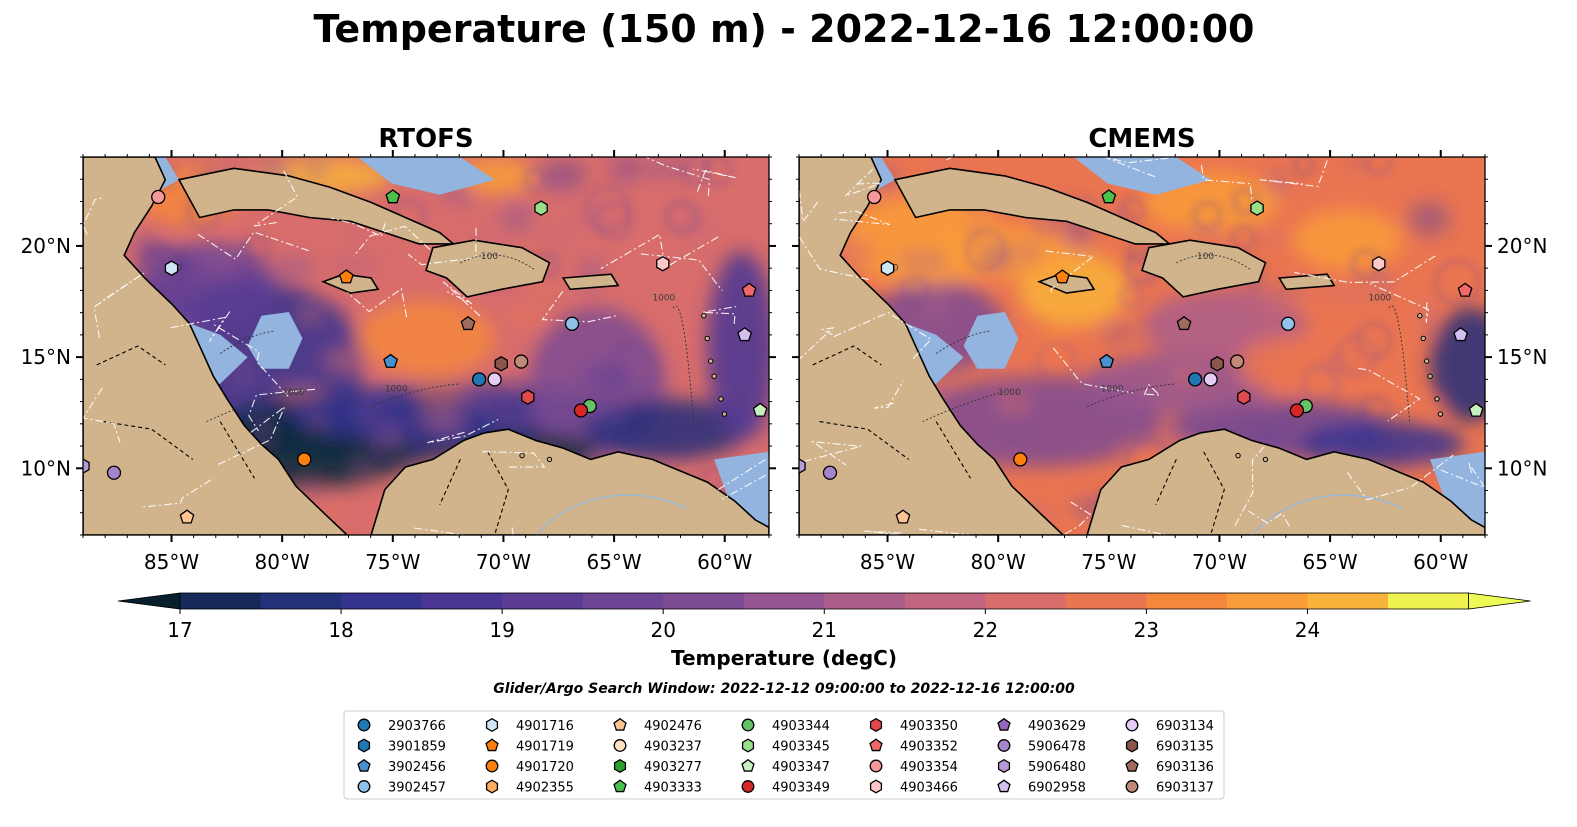 This screenshot has height=827, width=1577. I want to click on lon-tick-label: 75°W, so click(392, 562).